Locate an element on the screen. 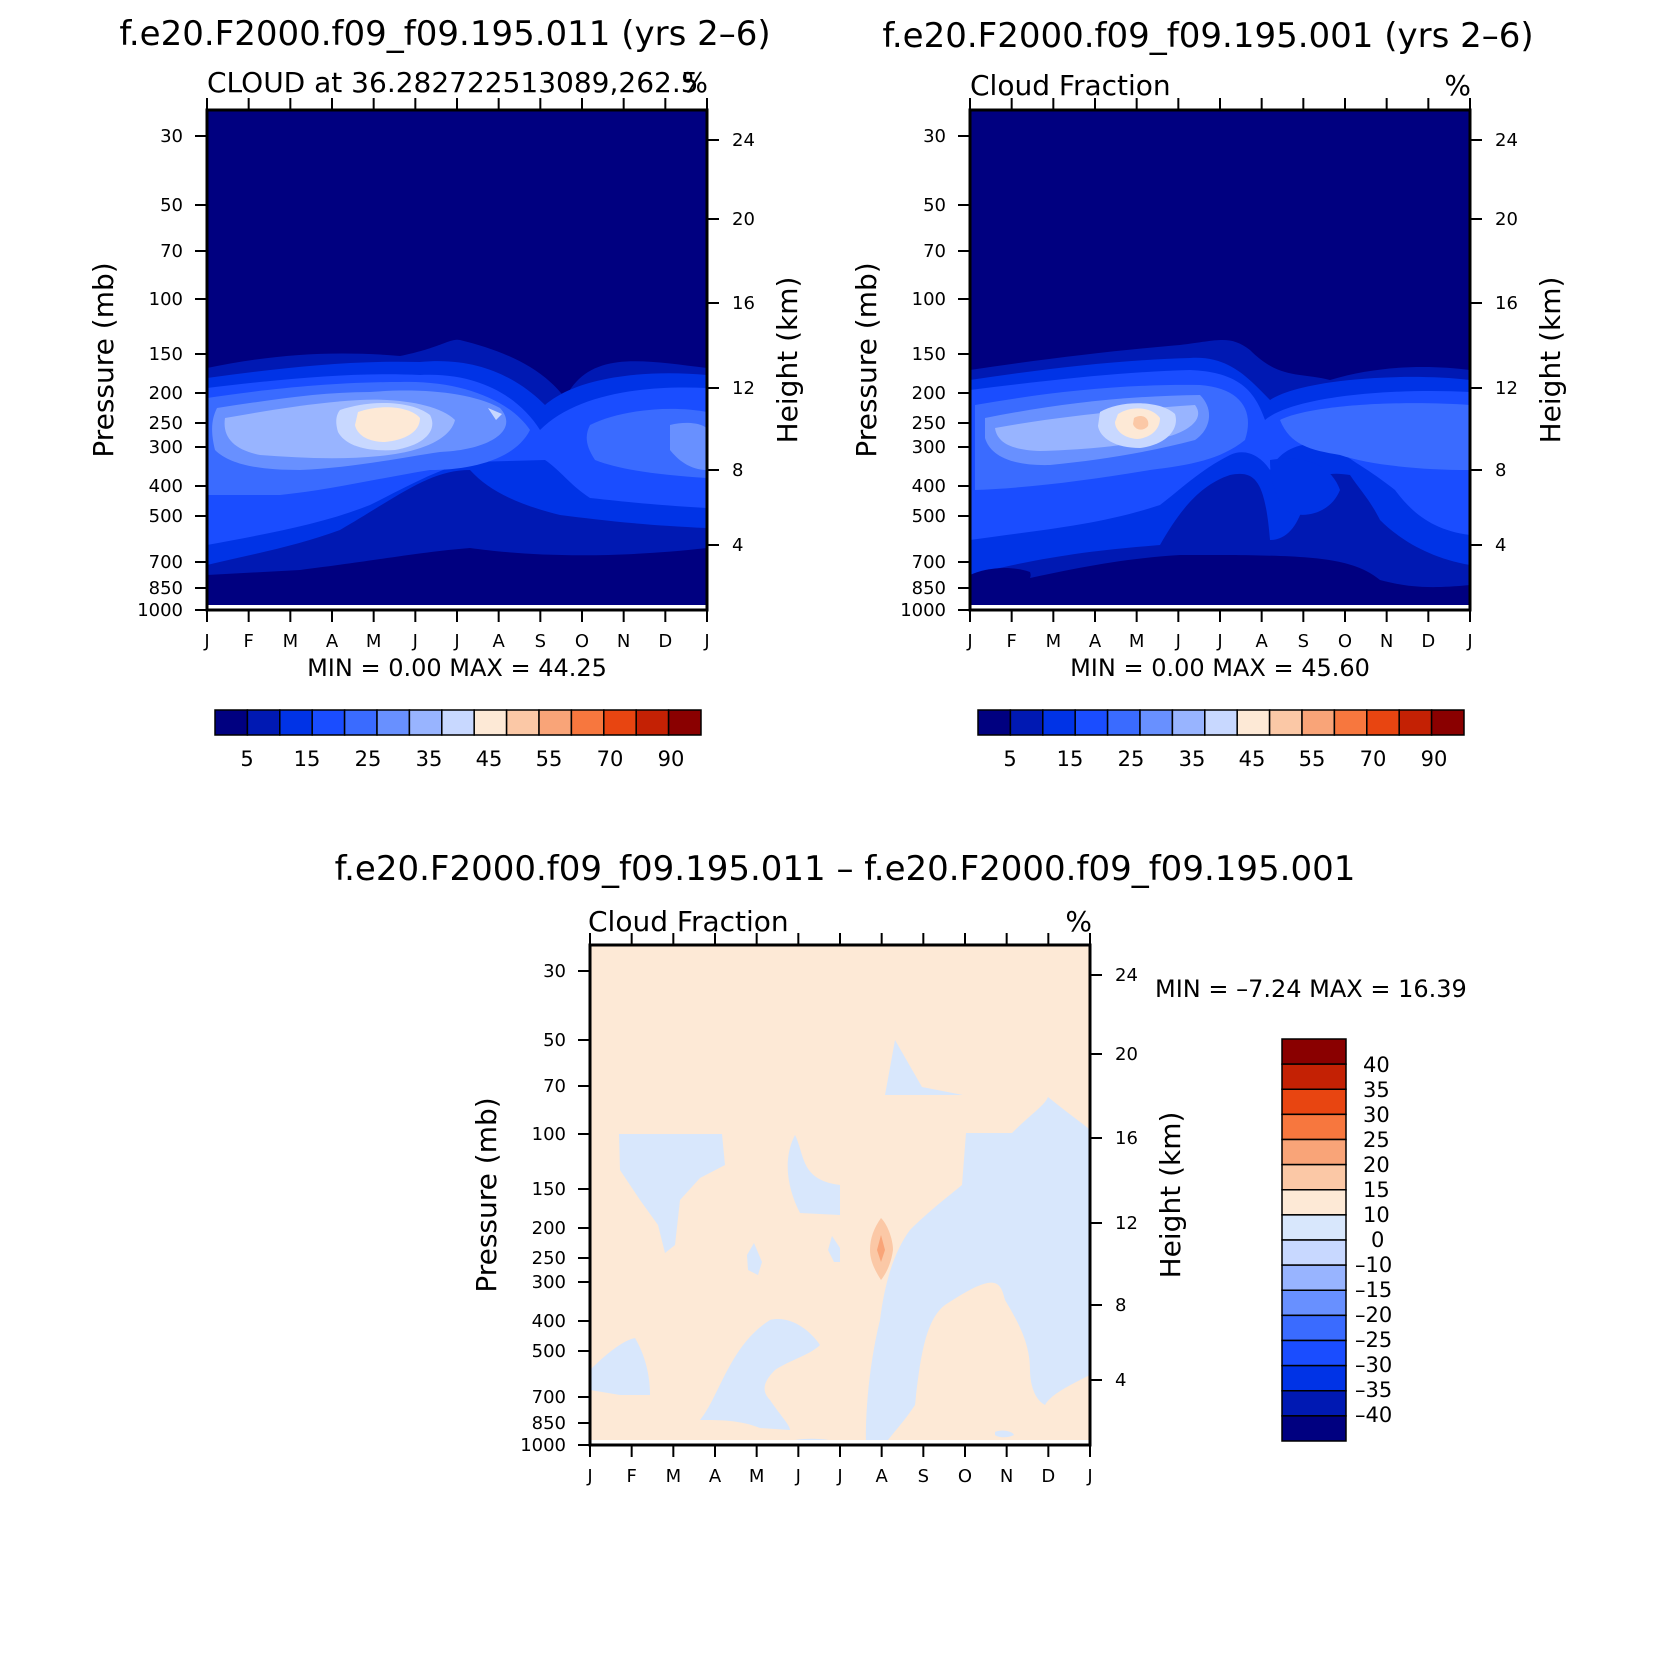 The height and width of the screenshot is (1669, 1669). colorbar-label: 90 is located at coordinates (671, 759).